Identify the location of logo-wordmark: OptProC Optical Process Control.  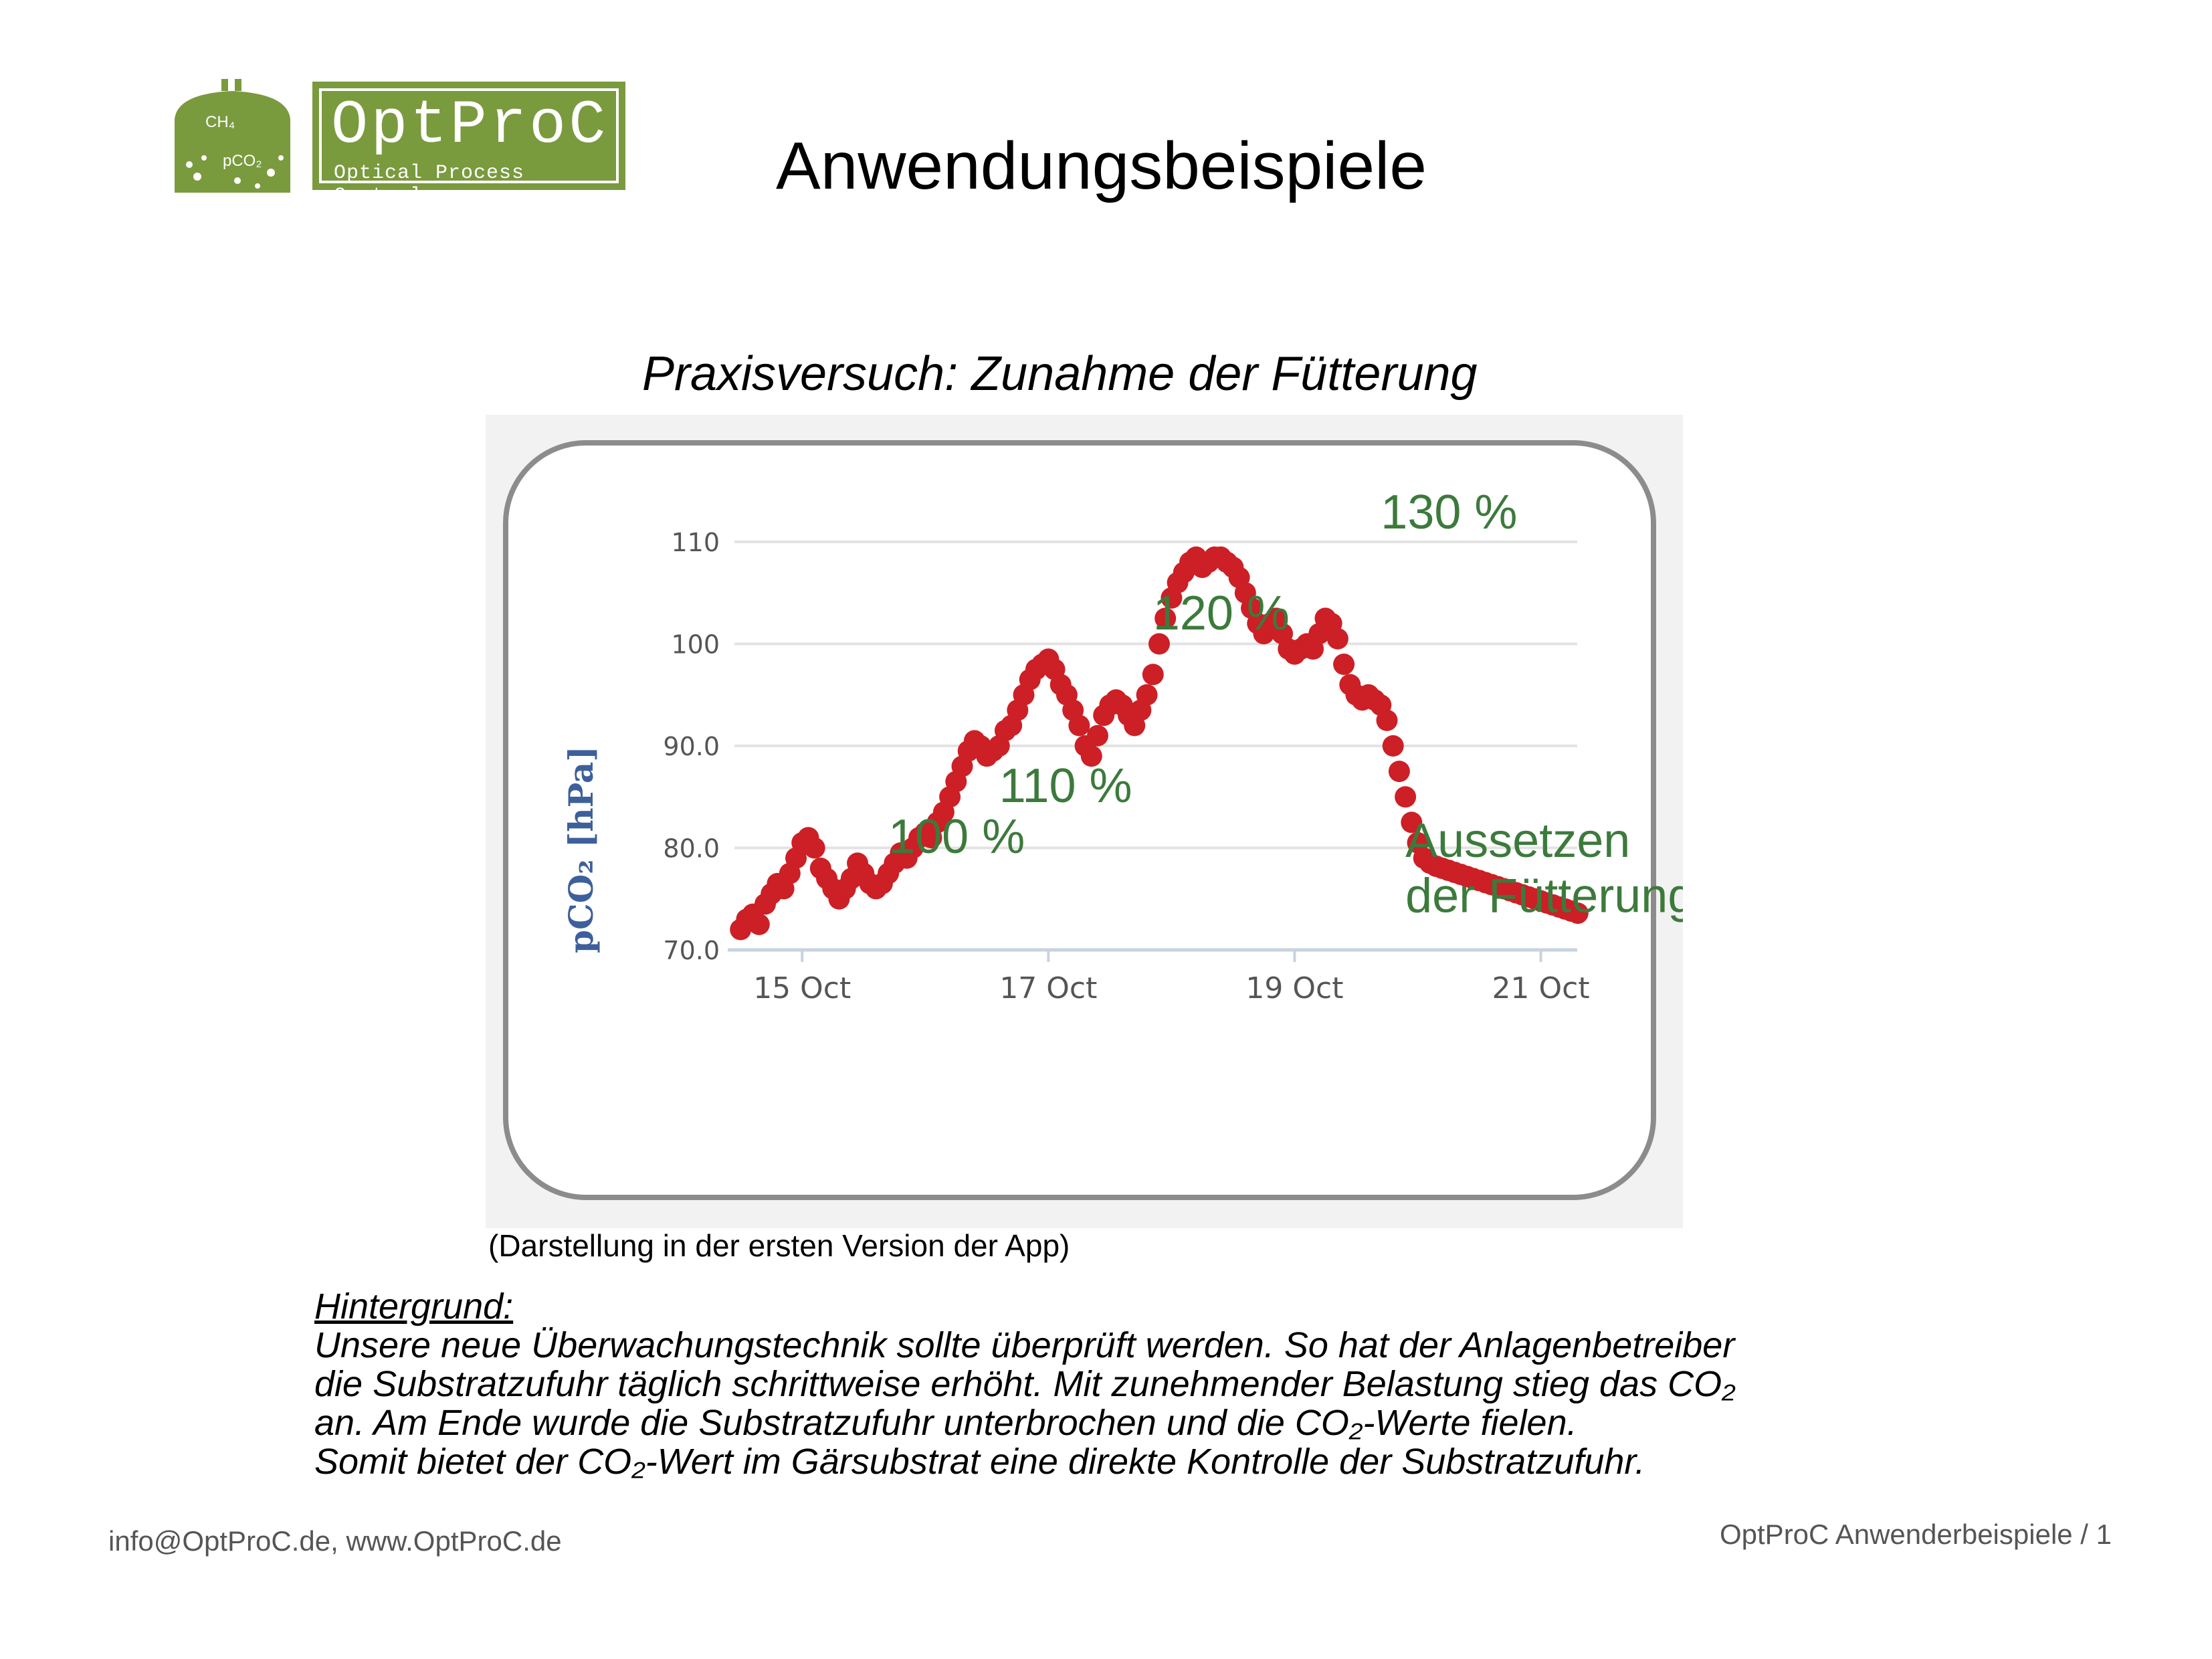
(468, 144).